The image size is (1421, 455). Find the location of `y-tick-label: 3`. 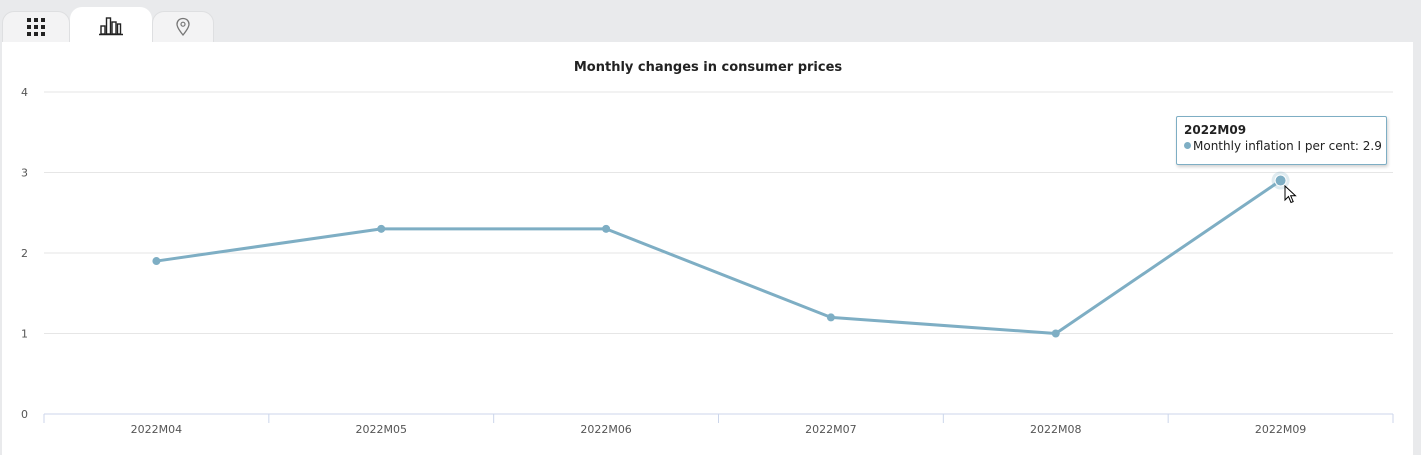

y-tick-label: 3 is located at coordinates (24, 173).